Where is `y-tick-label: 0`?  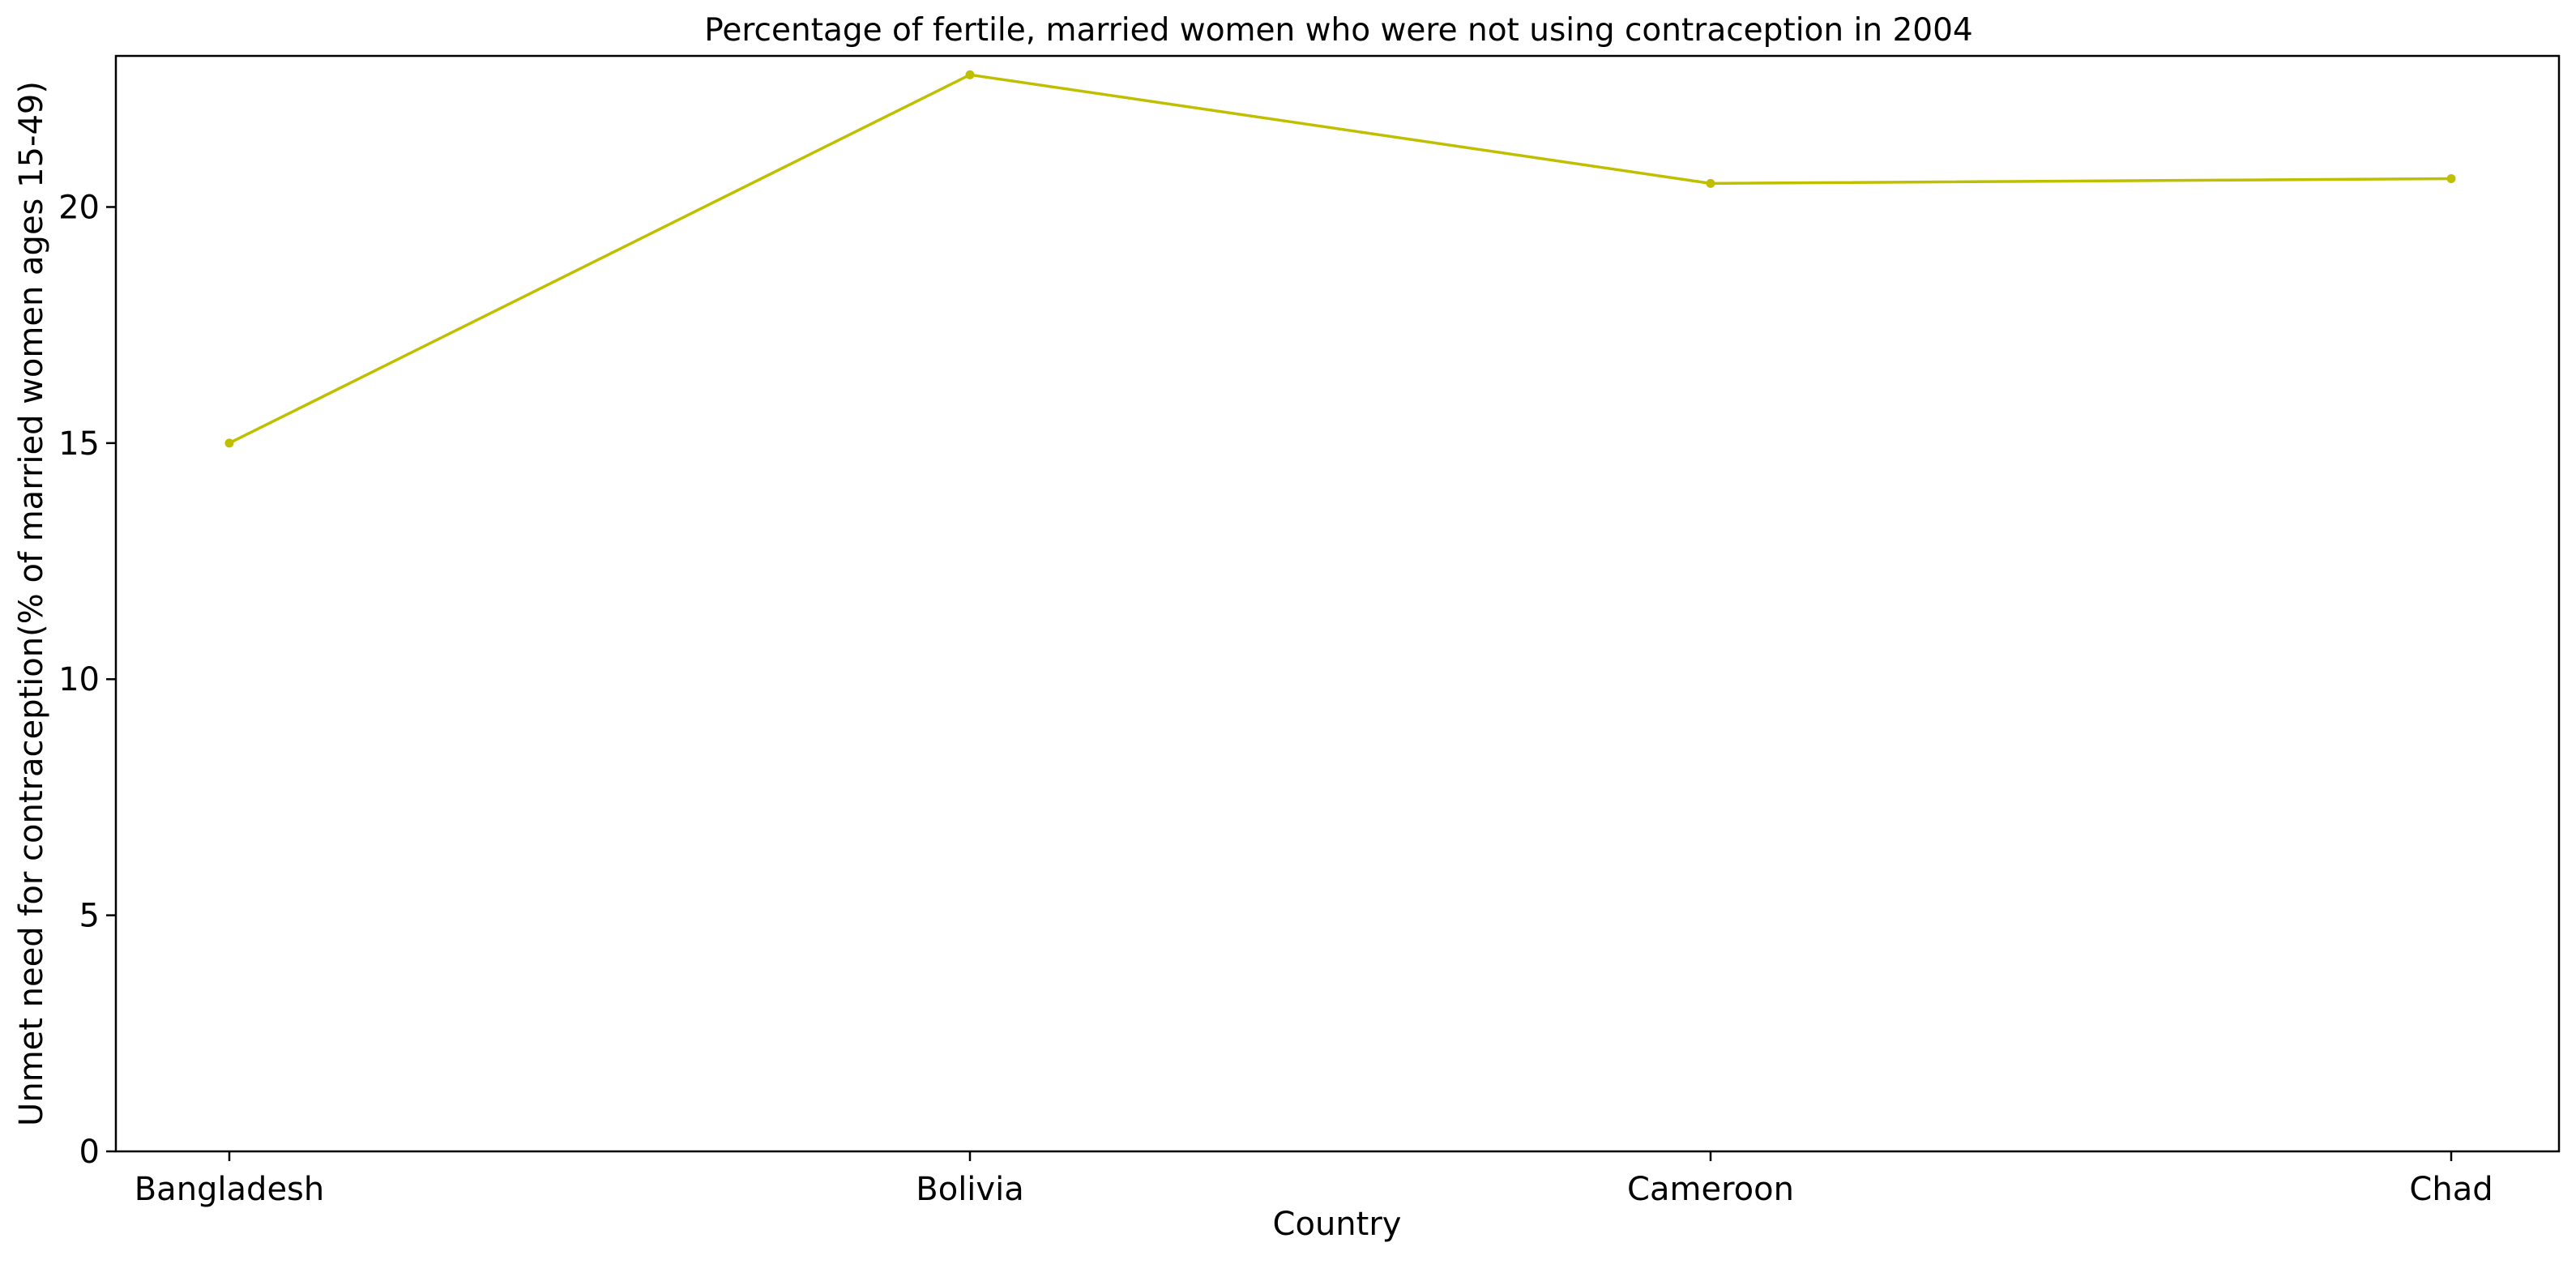 y-tick-label: 0 is located at coordinates (89, 1152).